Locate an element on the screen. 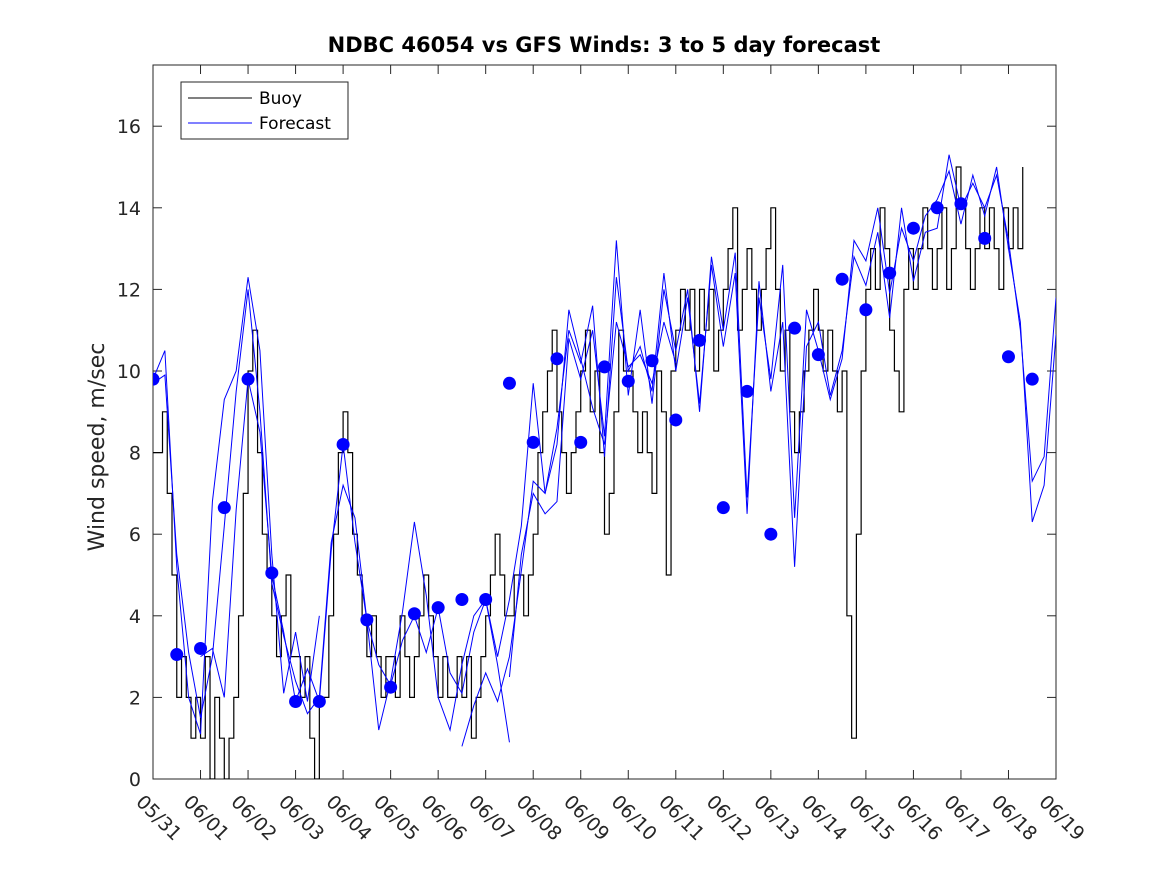 The image size is (1167, 879). y-tick-label: 8 is located at coordinates (135, 454).